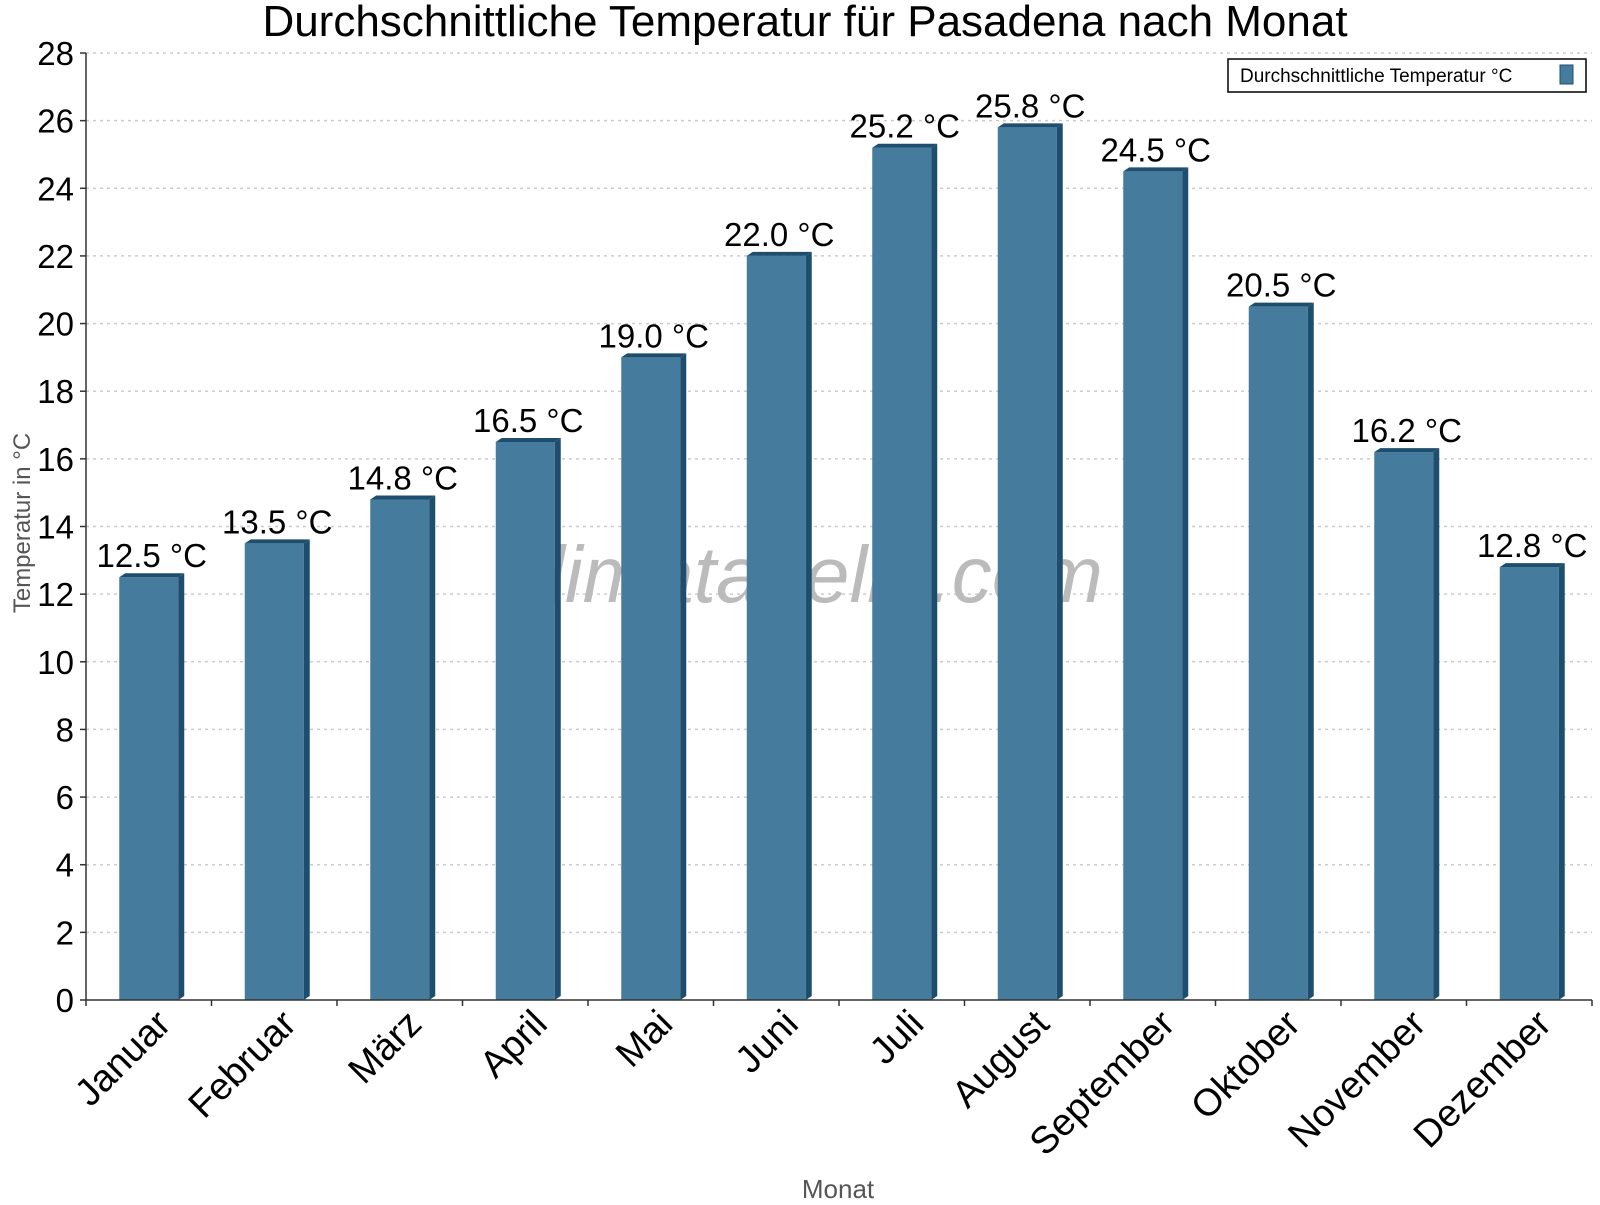 This screenshot has height=1205, width=1600. What do you see at coordinates (403, 477) in the screenshot?
I see `data-label: 14.8 °C` at bounding box center [403, 477].